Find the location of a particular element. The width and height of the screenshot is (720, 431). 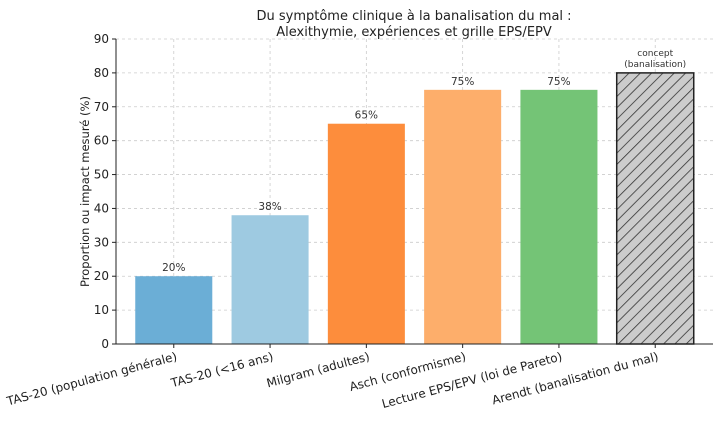

data-label-3: 75% is located at coordinates (462, 82).